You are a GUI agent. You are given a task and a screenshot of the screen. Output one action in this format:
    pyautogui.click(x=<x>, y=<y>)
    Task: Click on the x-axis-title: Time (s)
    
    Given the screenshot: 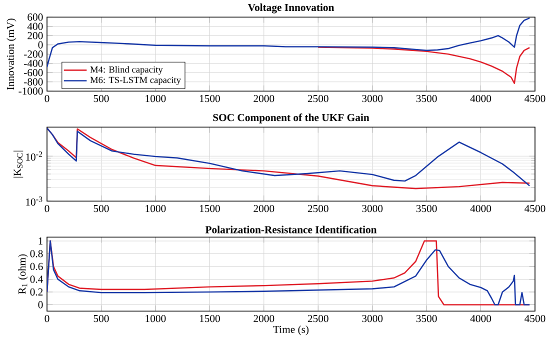 What is the action you would take?
    pyautogui.click(x=291, y=330)
    